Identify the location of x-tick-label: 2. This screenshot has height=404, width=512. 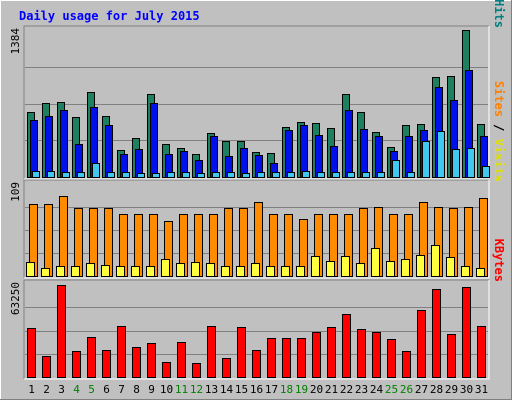
(46, 389).